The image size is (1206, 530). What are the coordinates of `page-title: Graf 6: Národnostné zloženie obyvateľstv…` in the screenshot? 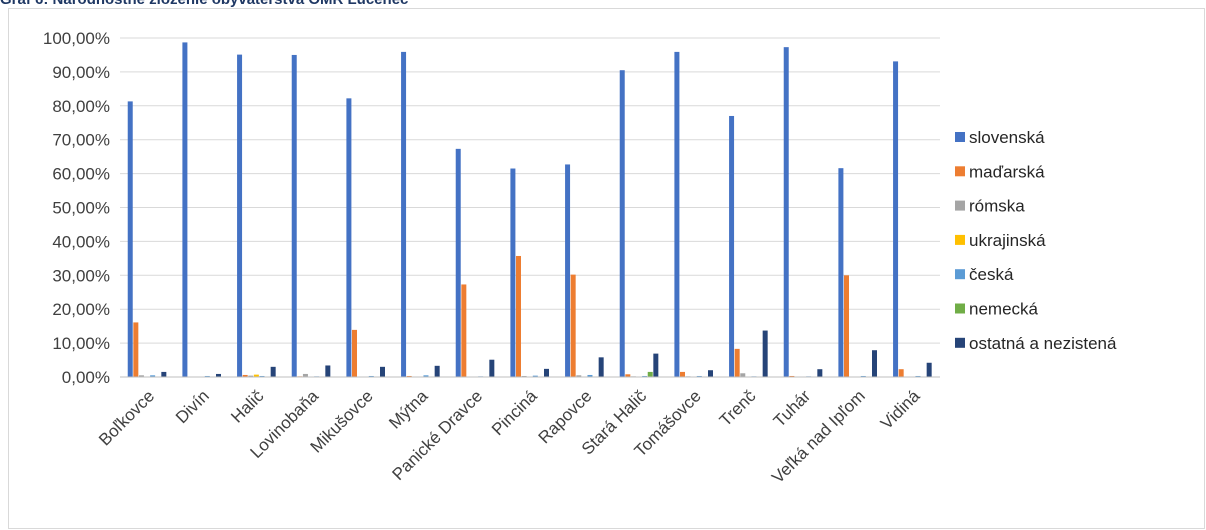 It's located at (204, 4).